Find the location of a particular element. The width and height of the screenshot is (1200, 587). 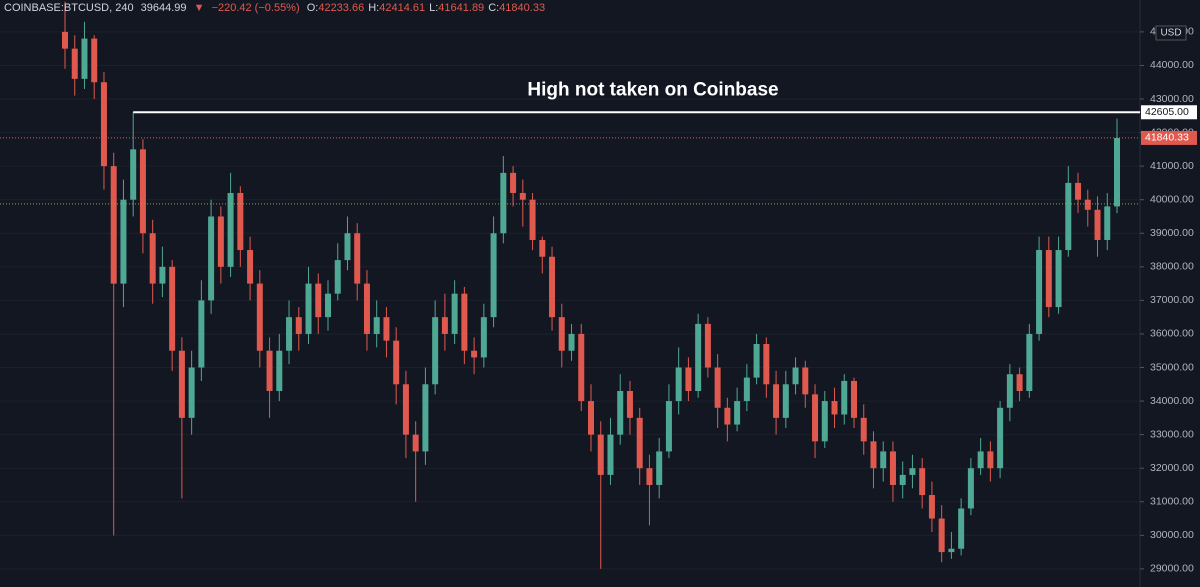

y-tick-label: 34000.00 is located at coordinates (1172, 401).